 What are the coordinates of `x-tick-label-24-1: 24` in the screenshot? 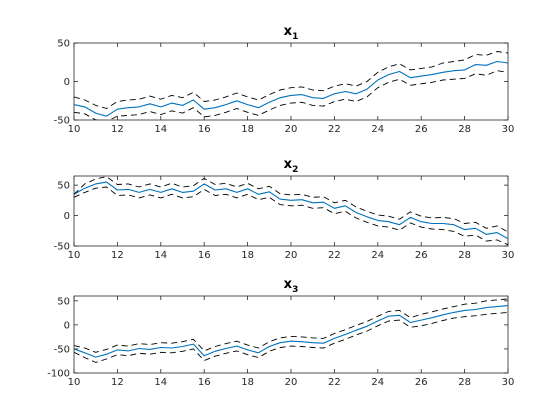 It's located at (377, 129).